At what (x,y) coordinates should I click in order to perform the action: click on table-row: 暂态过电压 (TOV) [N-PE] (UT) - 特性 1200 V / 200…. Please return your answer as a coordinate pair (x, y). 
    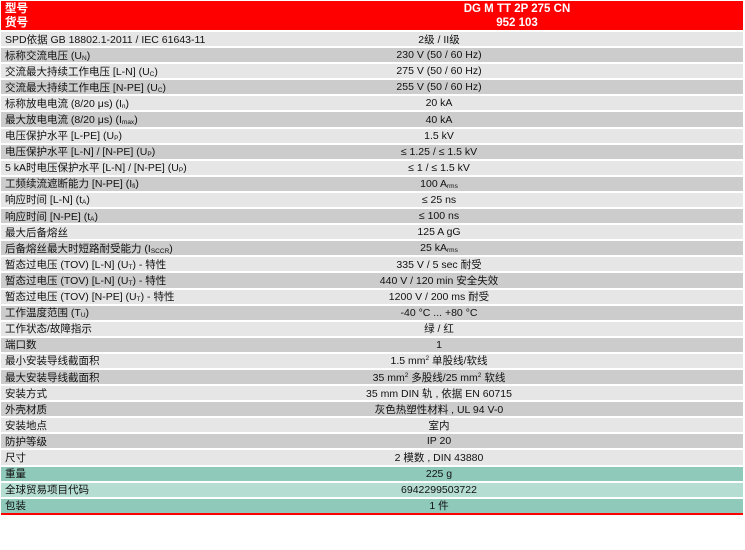
    Looking at the image, I should click on (372, 296).